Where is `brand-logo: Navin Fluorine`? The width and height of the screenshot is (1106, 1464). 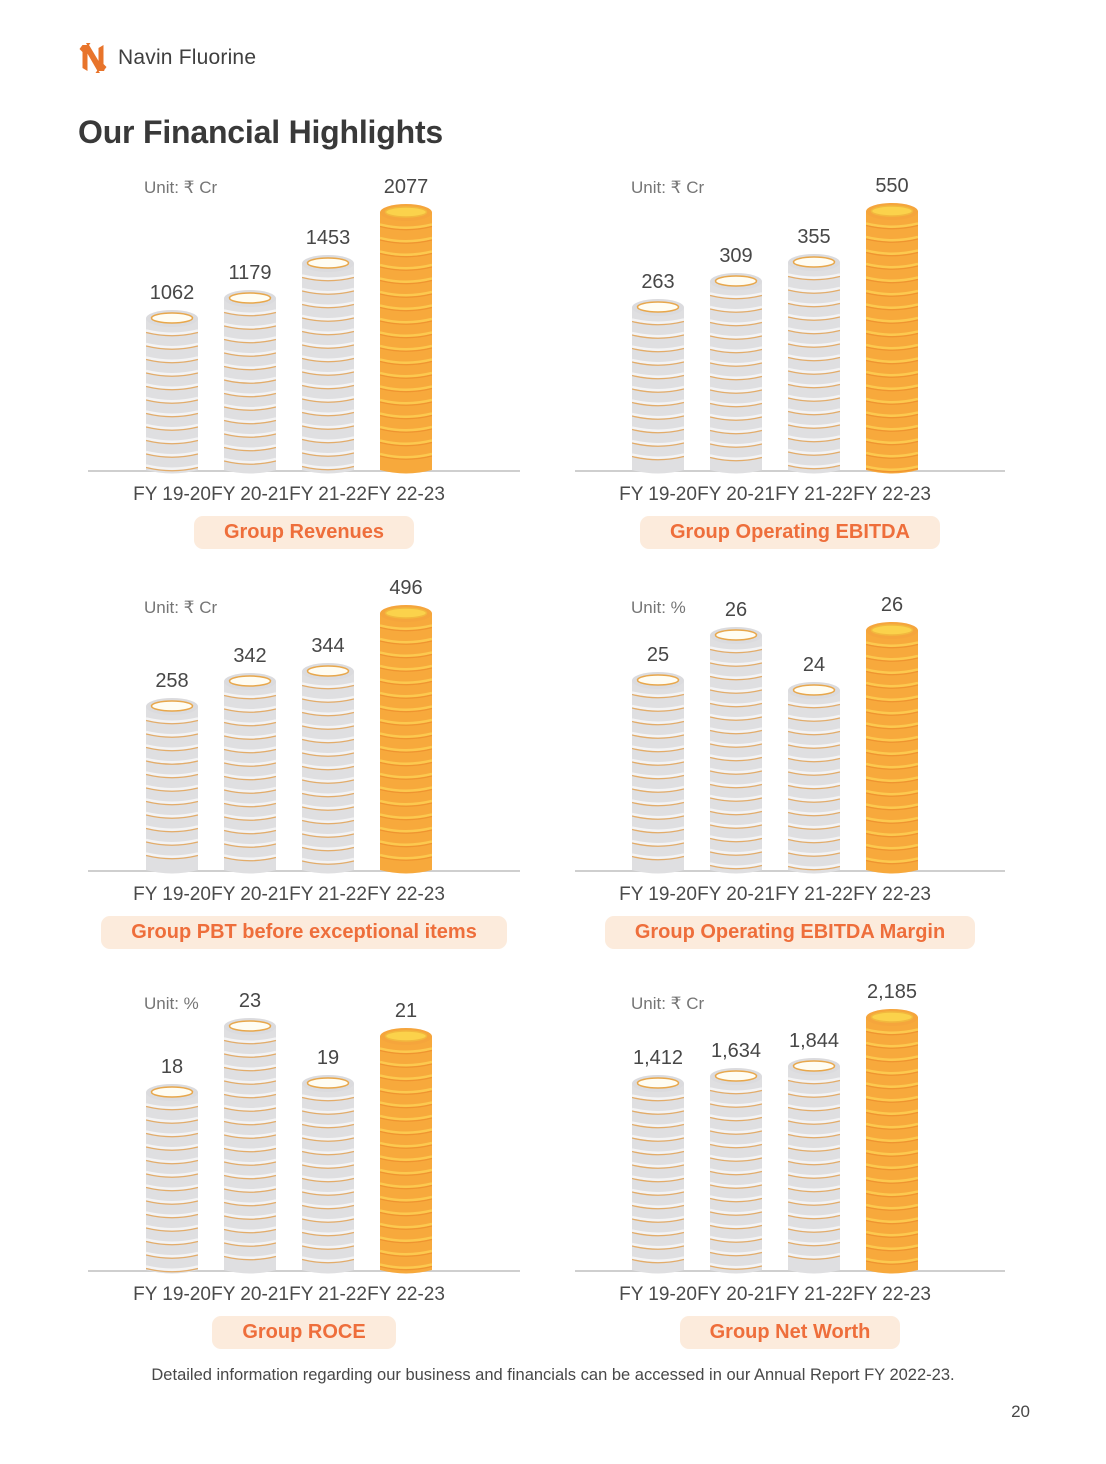 brand-logo: Navin Fluorine is located at coordinates (167, 58).